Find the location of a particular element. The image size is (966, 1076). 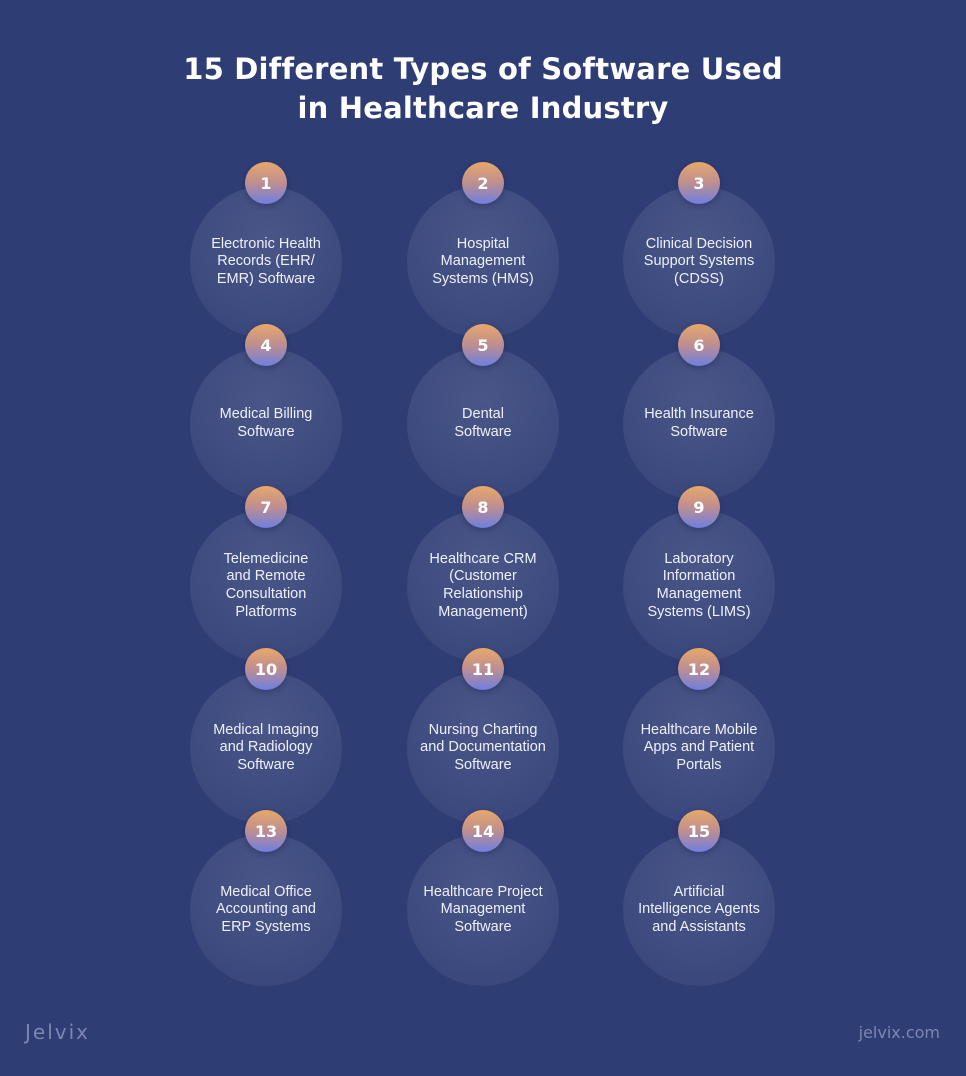

item-number-badge: 10 is located at coordinates (266, 669).